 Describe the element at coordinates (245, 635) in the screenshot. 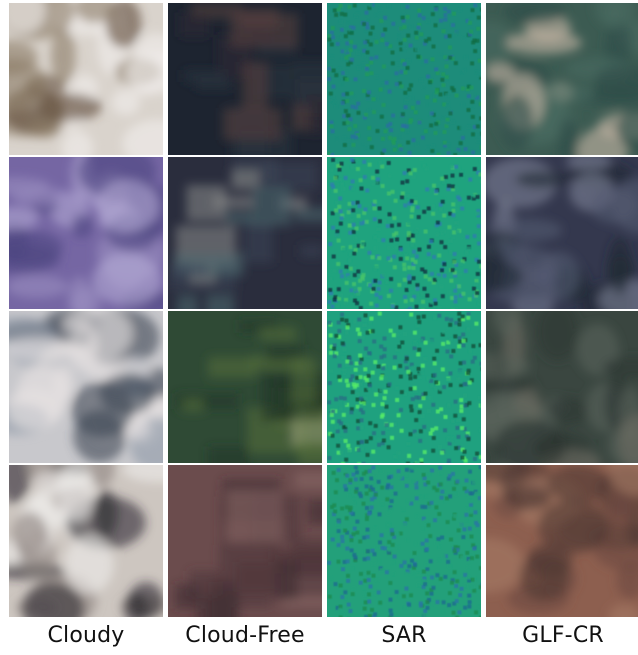

I see `column-label-cloud-free: Cloud-Free` at that location.